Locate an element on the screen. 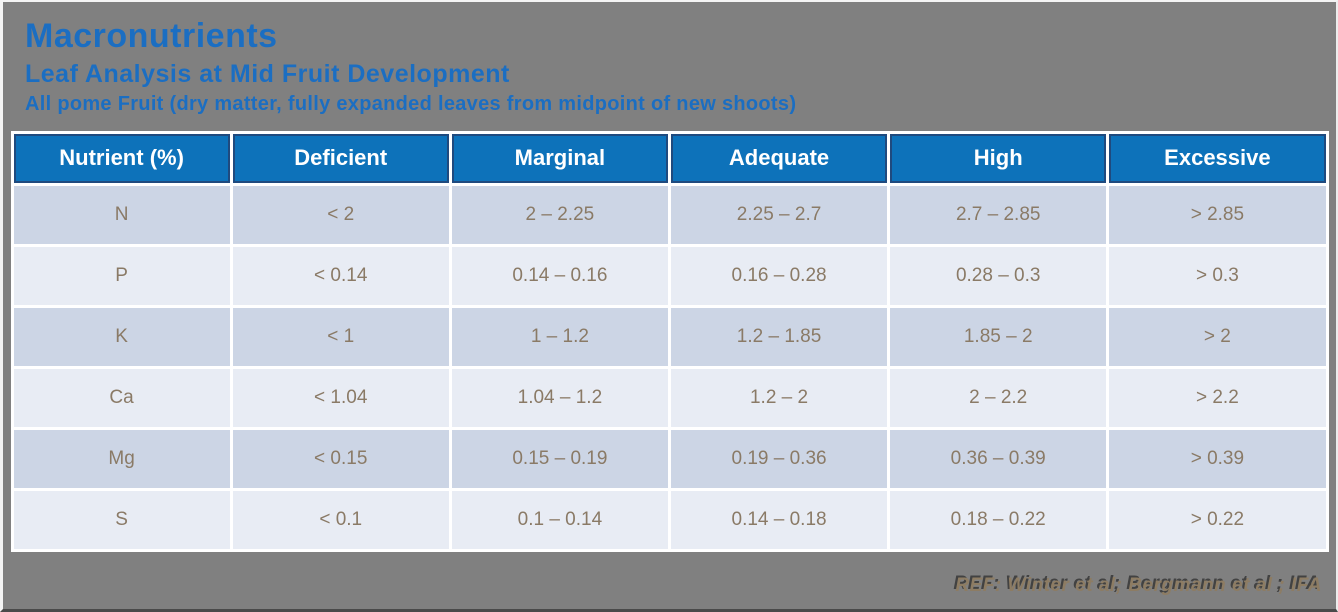  value-cell: 2.25 – 2.7 is located at coordinates (779, 214).